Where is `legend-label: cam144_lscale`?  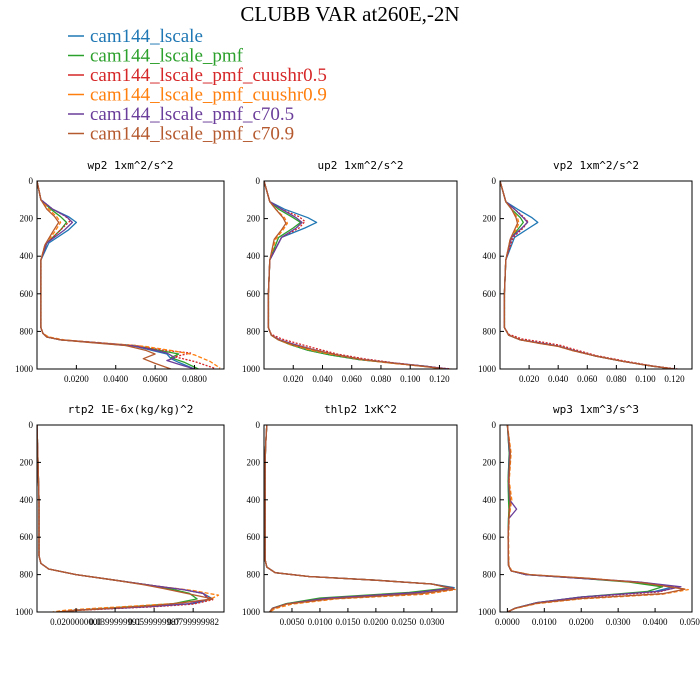
legend-label: cam144_lscale is located at coordinates (146, 36).